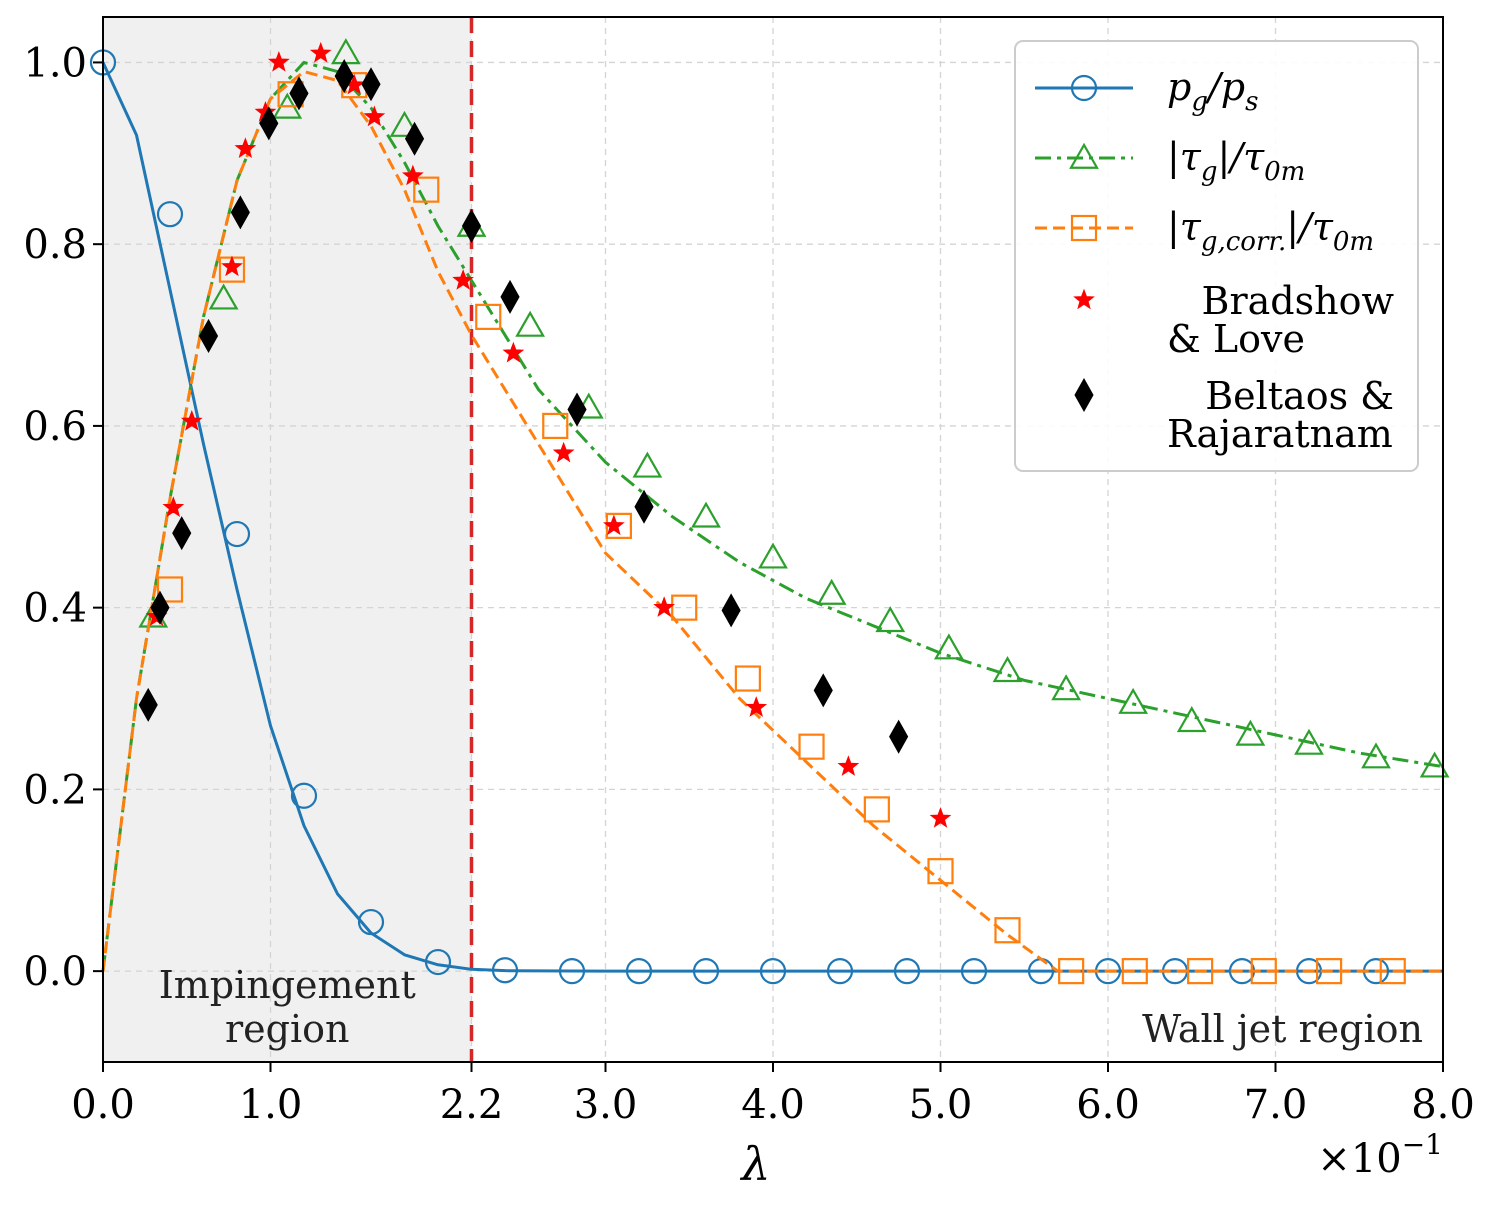 The height and width of the screenshot is (1208, 1495). I want to click on x-tick-label: 3.0, so click(606, 1105).